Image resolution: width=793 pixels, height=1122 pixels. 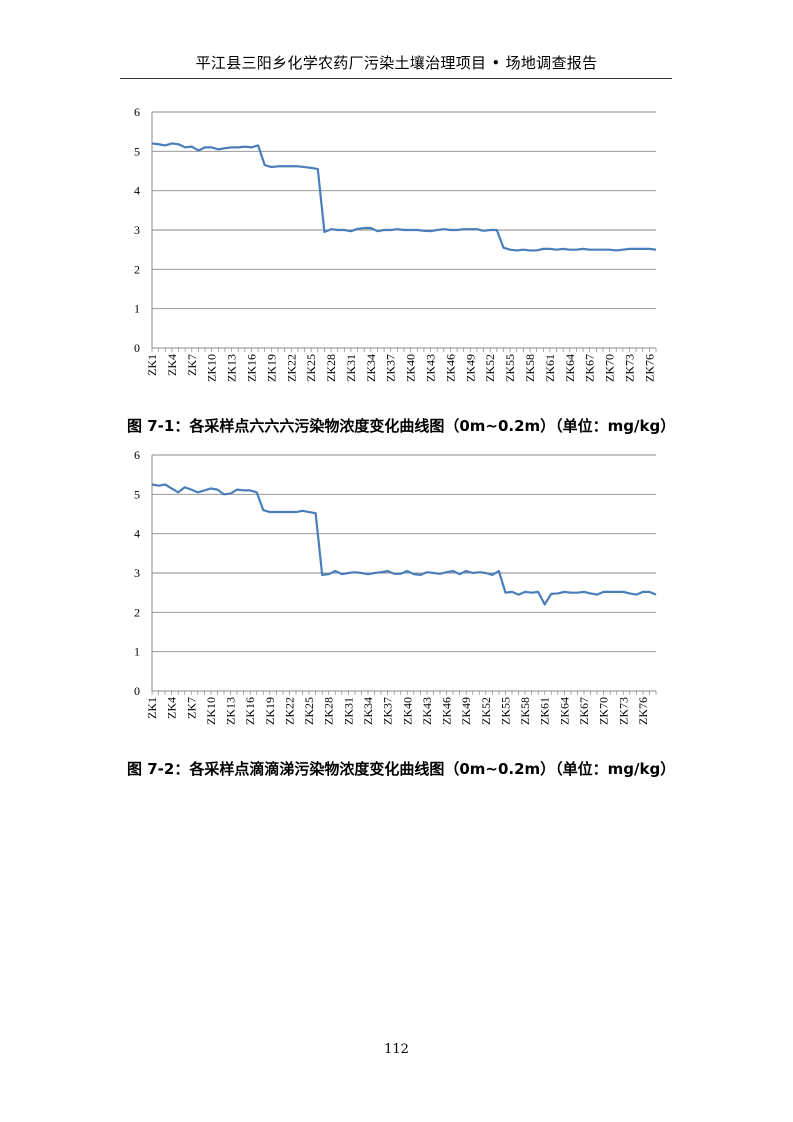 What do you see at coordinates (396, 78) in the screenshot?
I see `header-divider` at bounding box center [396, 78].